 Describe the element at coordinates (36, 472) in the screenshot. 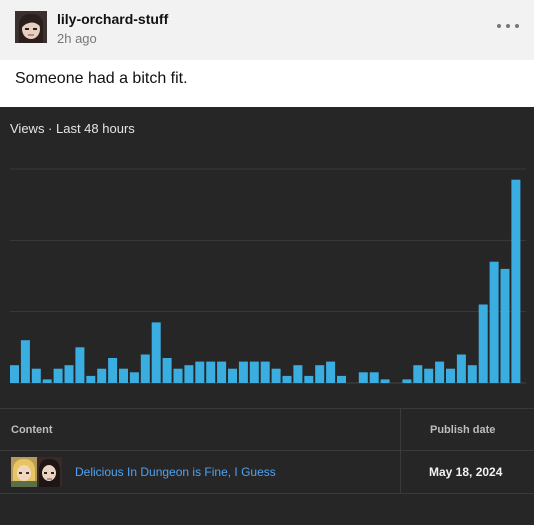

I see `content-thumbnail` at that location.